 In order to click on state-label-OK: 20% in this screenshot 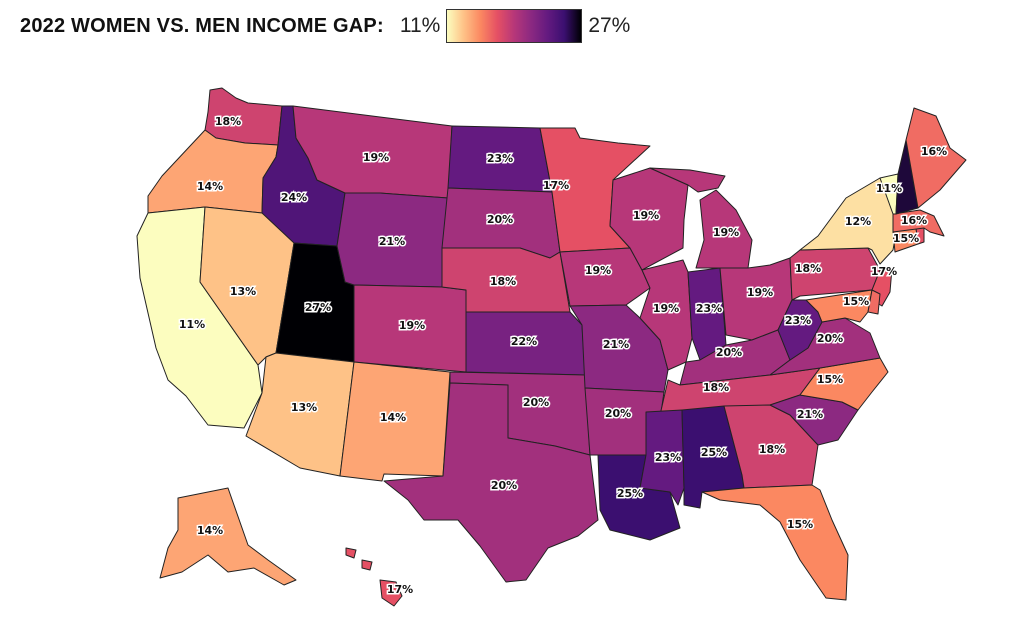, I will do `click(536, 402)`.